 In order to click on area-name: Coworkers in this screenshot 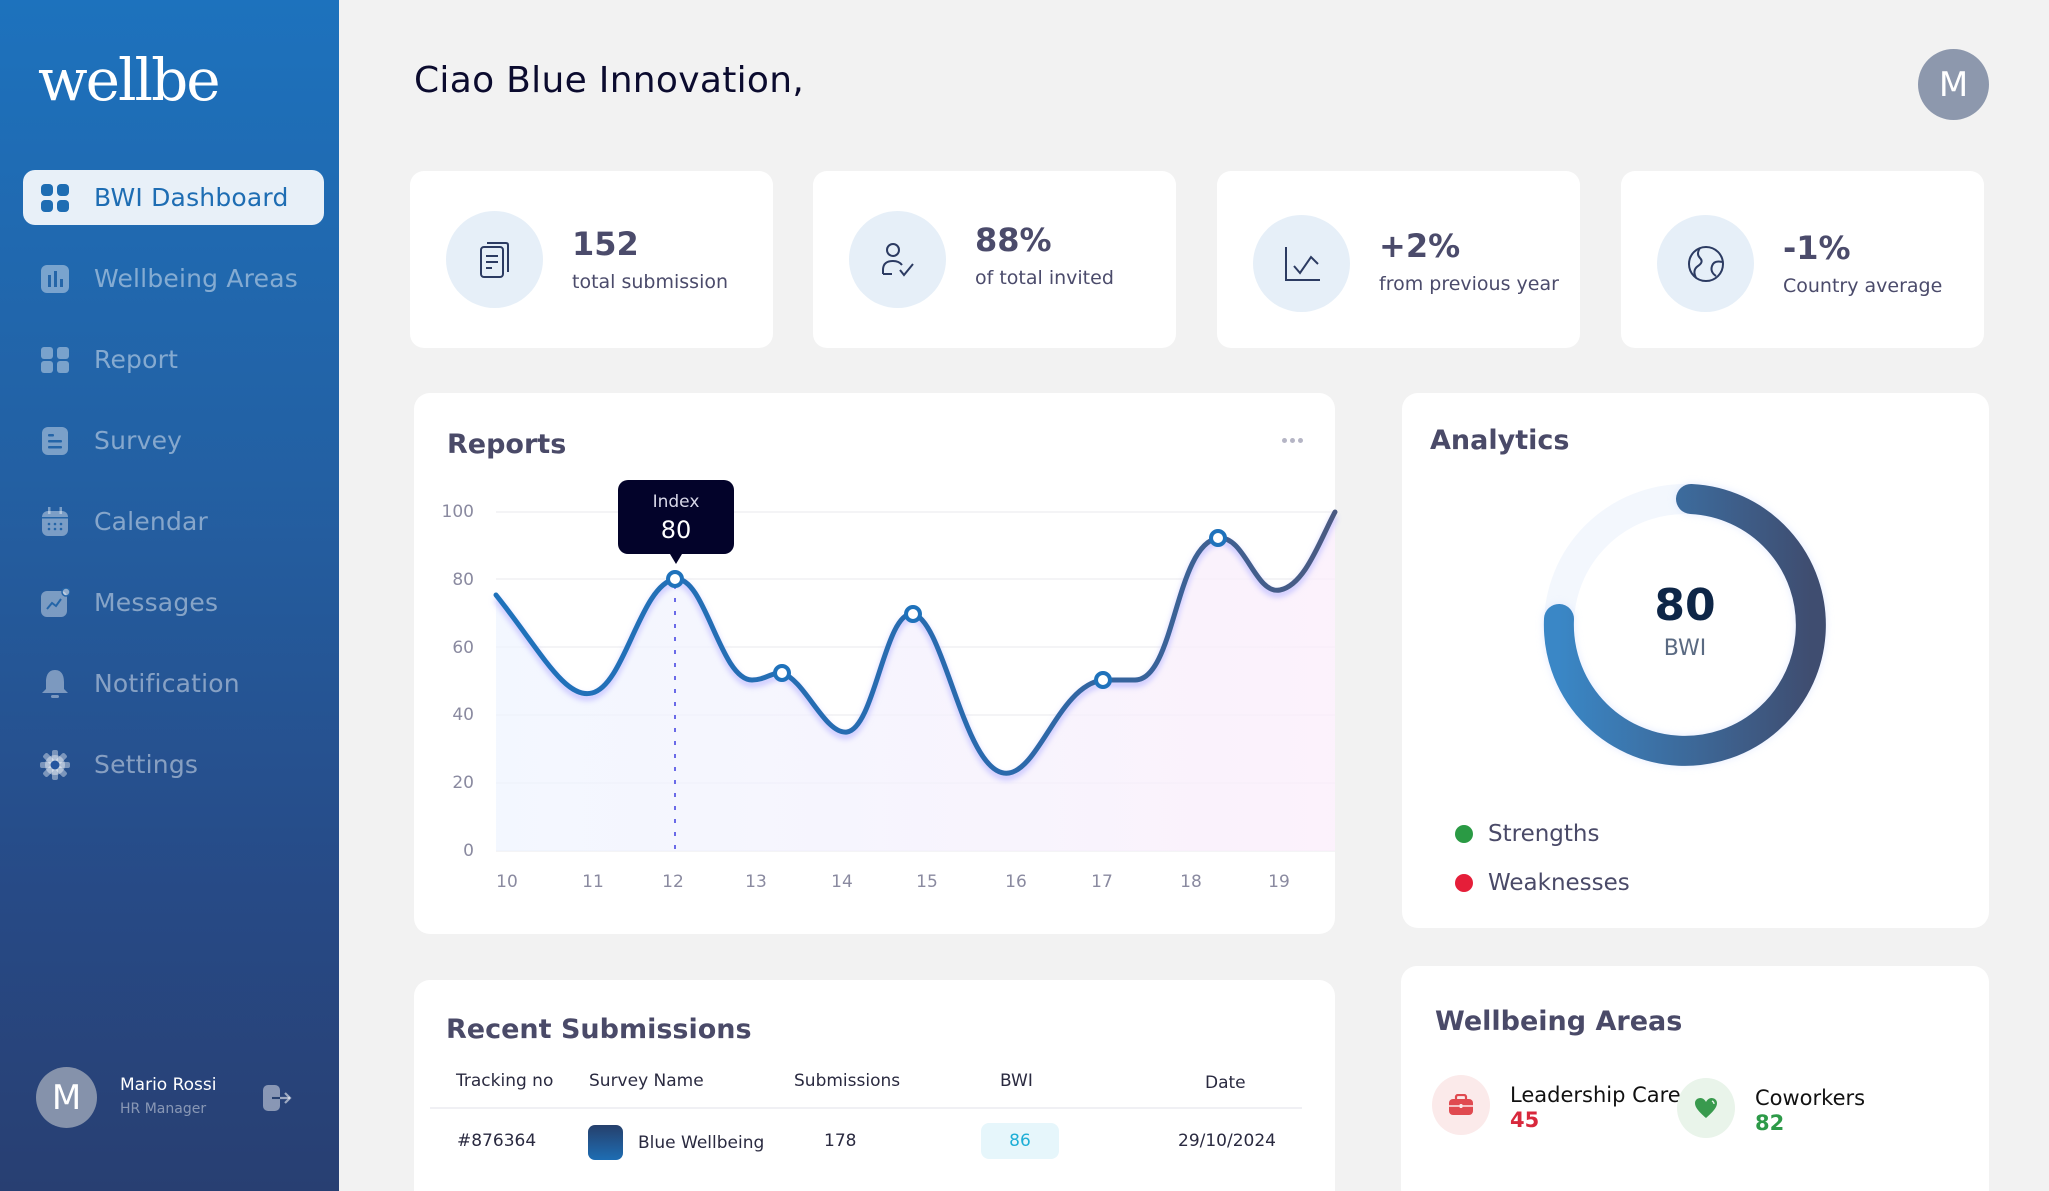, I will do `click(1810, 1098)`.